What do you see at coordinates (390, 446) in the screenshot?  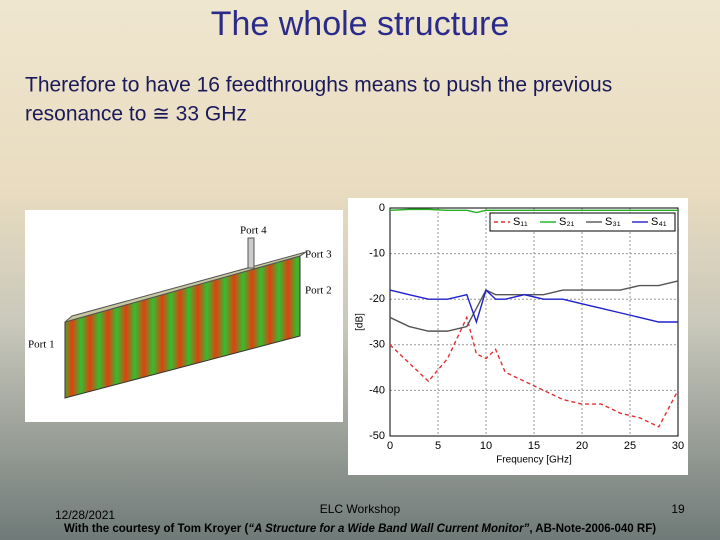 I see `x-tick-label: 0` at bounding box center [390, 446].